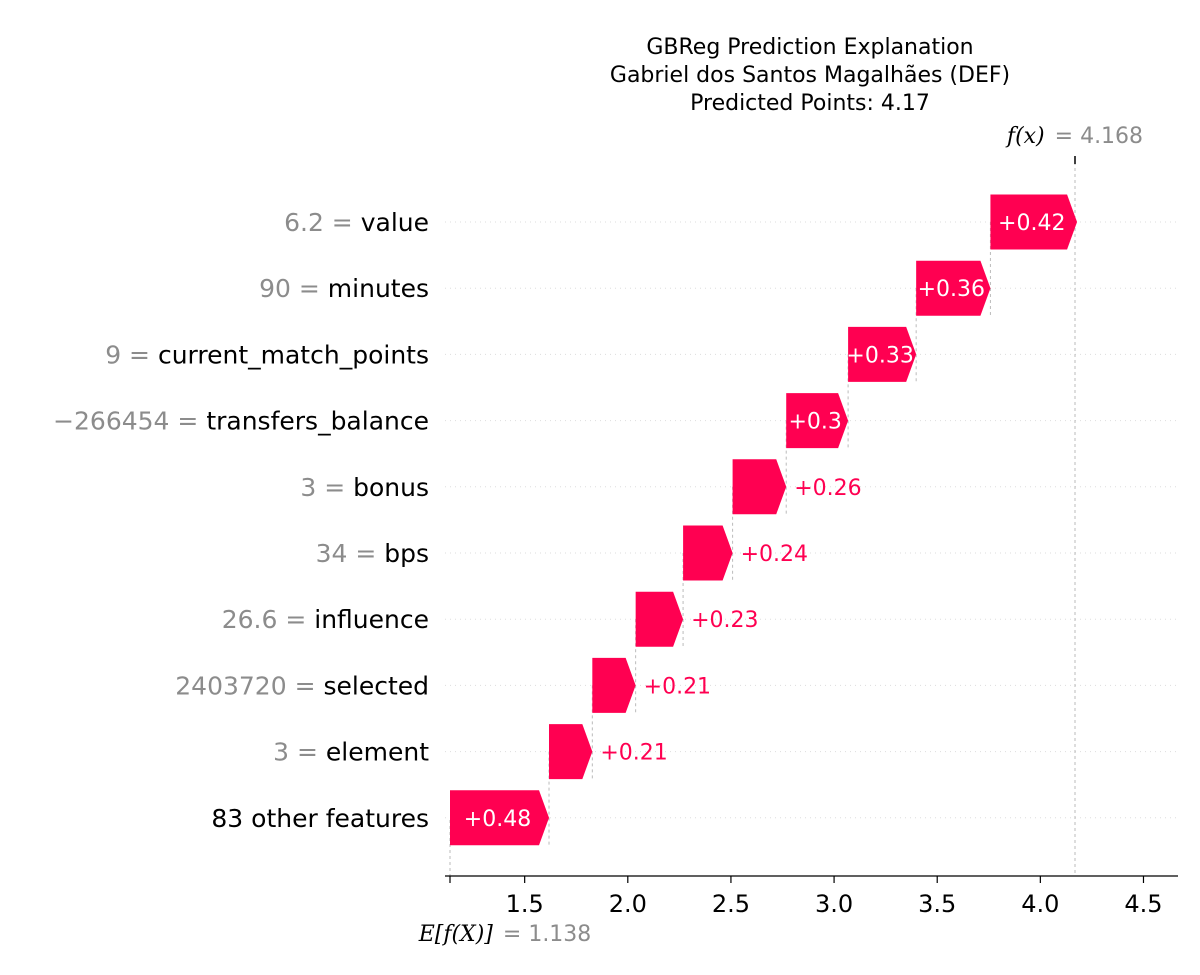 The image size is (1200, 975). What do you see at coordinates (249, 685) in the screenshot?
I see `feature-value: 2403720 =` at bounding box center [249, 685].